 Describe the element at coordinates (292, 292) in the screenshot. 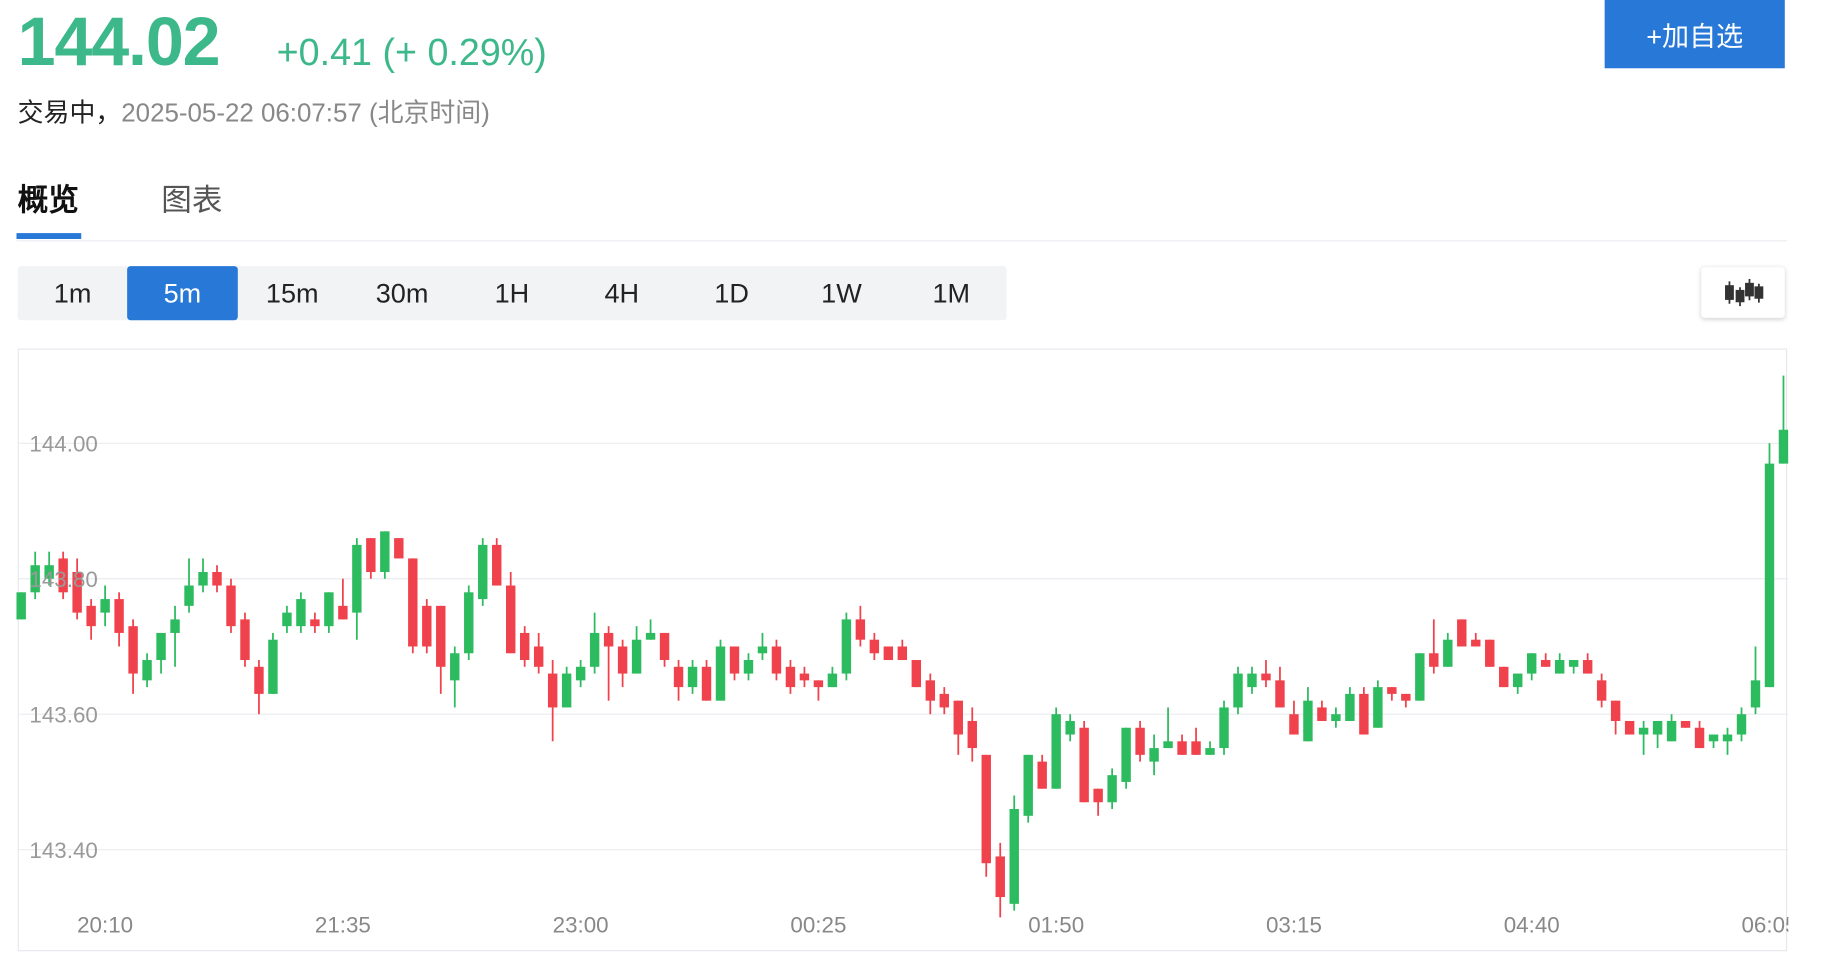

I see `interval-button: 15m` at that location.